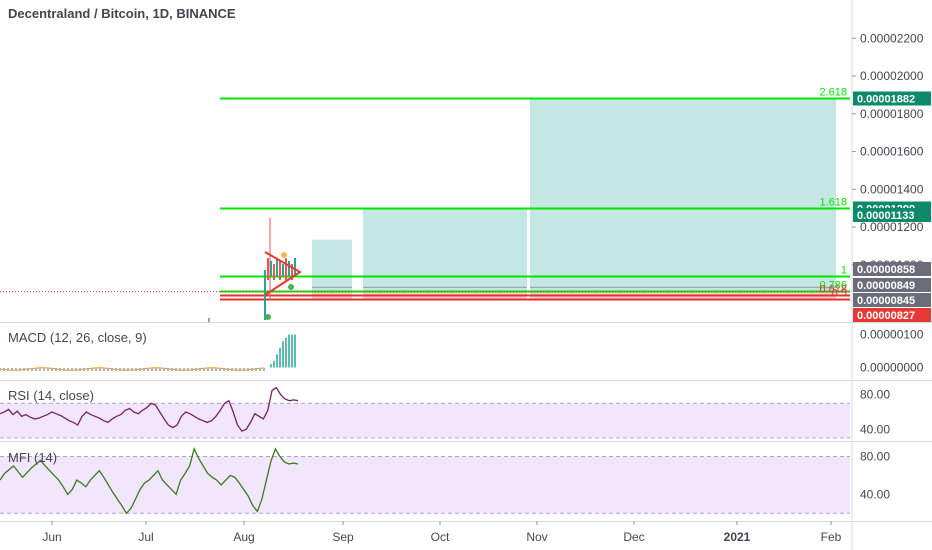 This screenshot has height=550, width=932. Describe the element at coordinates (77, 337) in the screenshot. I see `macd-pane-title: MACD (12, 26, close, 9)` at that location.